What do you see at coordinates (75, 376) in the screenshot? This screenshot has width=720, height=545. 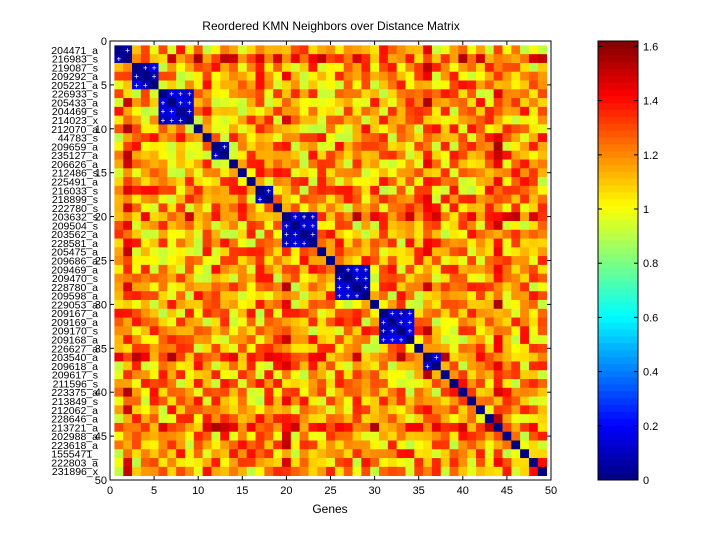 I see `gene-label: 209617_s` at bounding box center [75, 376].